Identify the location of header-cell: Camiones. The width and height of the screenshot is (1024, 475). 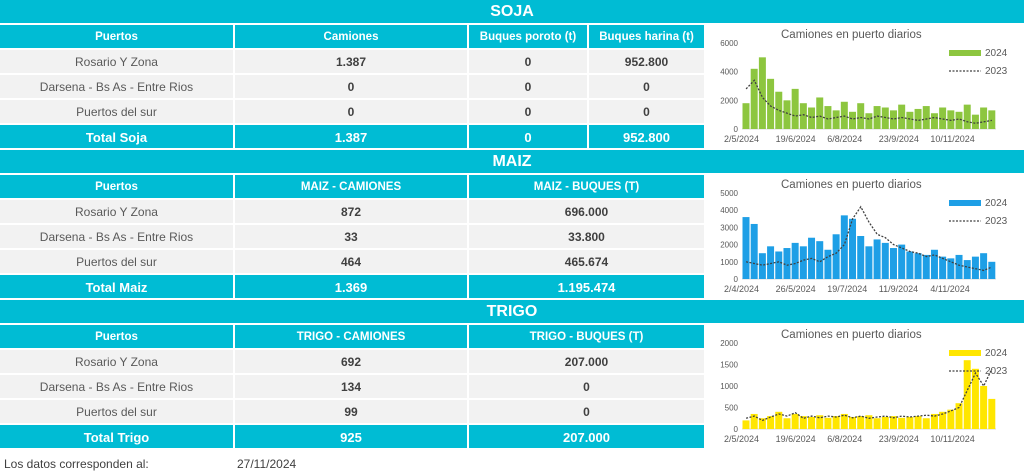
(352, 37).